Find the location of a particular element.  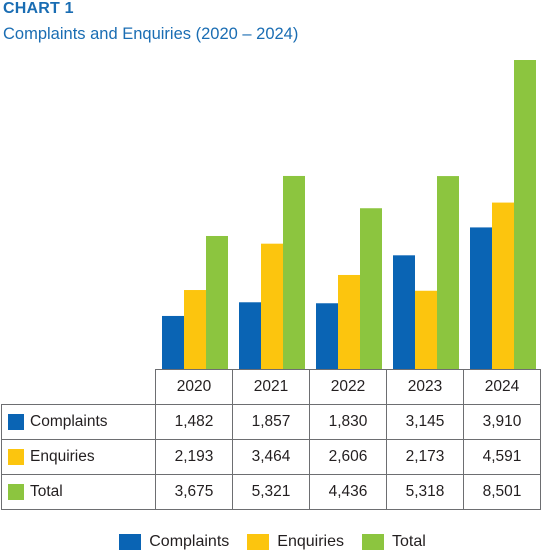

table-cell: 3,910 is located at coordinates (502, 422).